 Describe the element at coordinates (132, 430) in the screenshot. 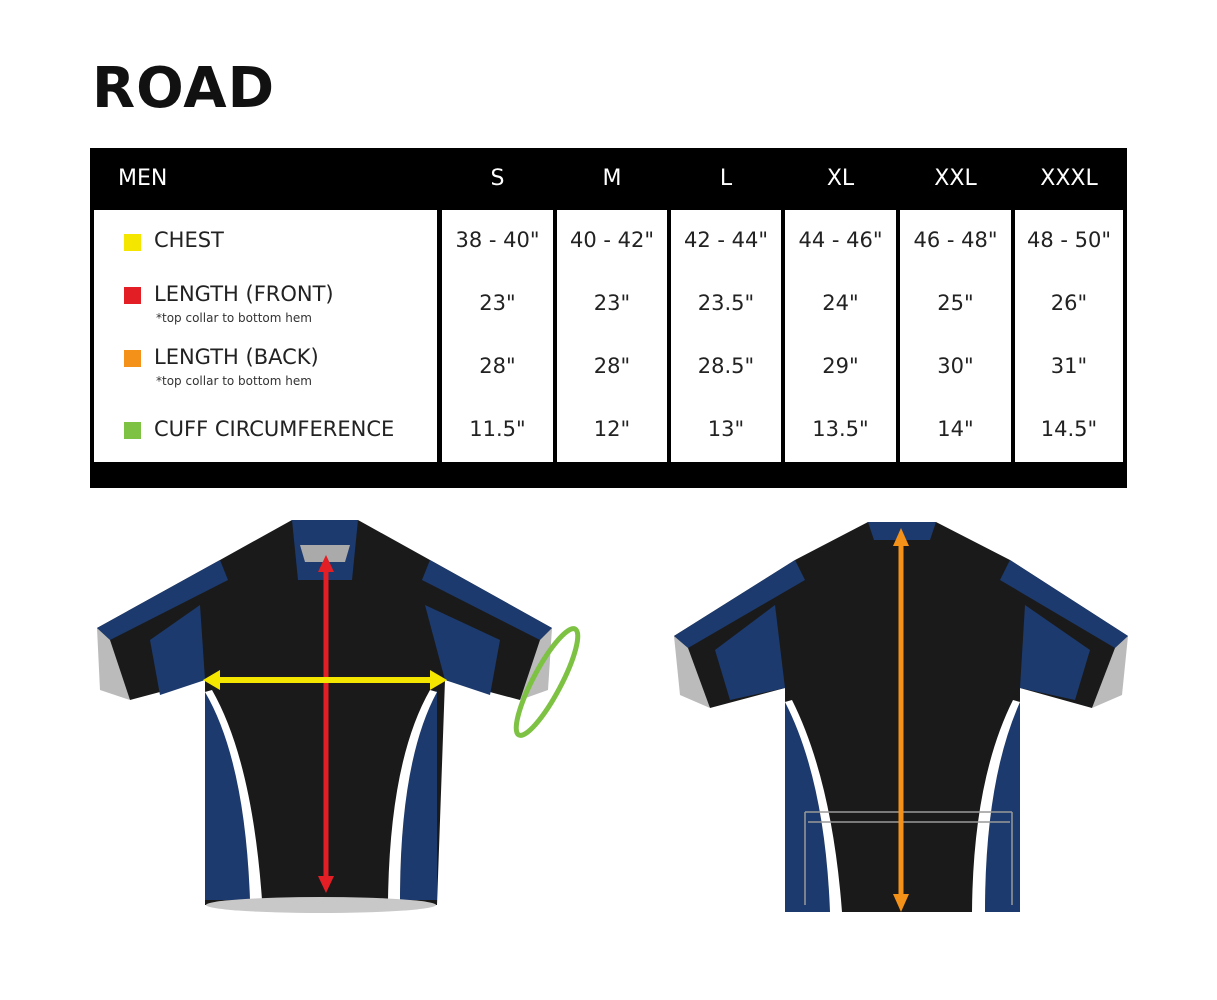

I see `cuff-swatch` at that location.